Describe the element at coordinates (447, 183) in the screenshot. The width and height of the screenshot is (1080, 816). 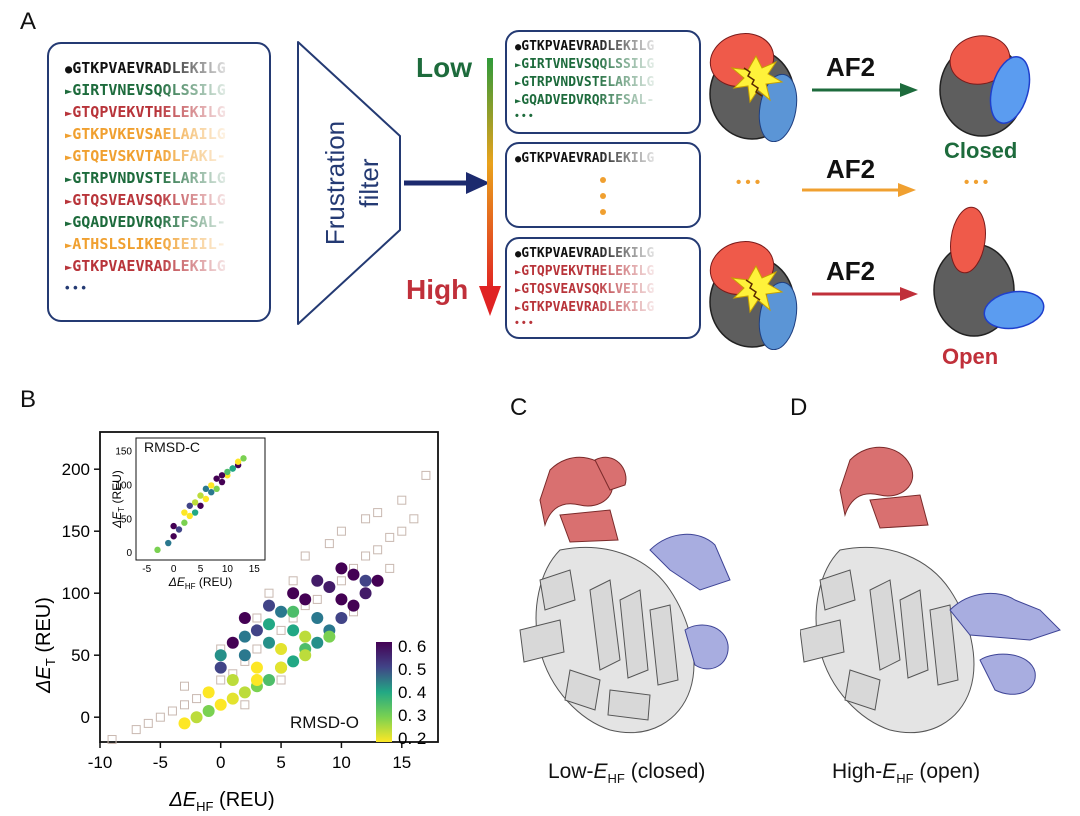
I see `filter-output-arrow` at that location.